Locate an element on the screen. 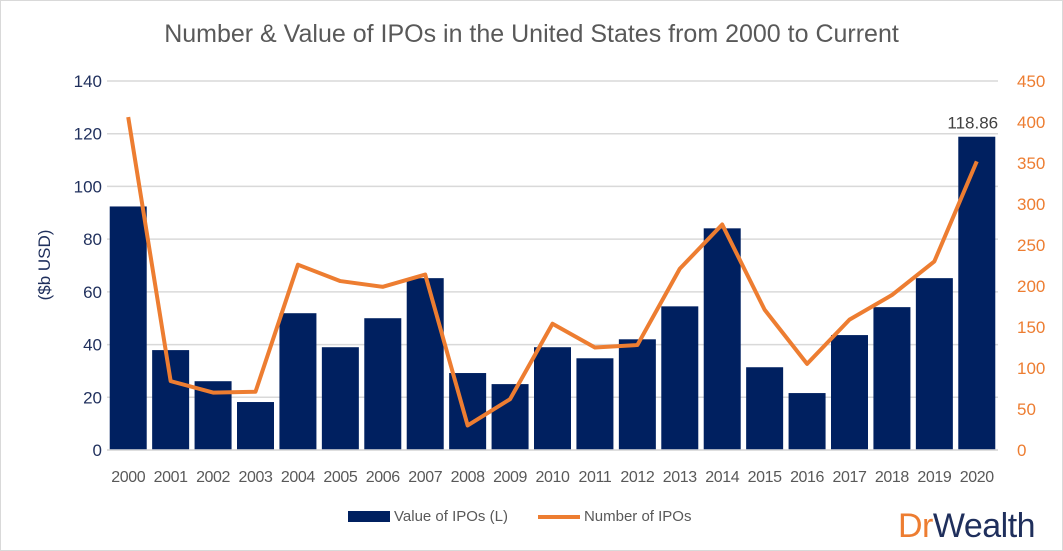 The height and width of the screenshot is (551, 1063). y2-tick-label: 350 is located at coordinates (1031, 163).